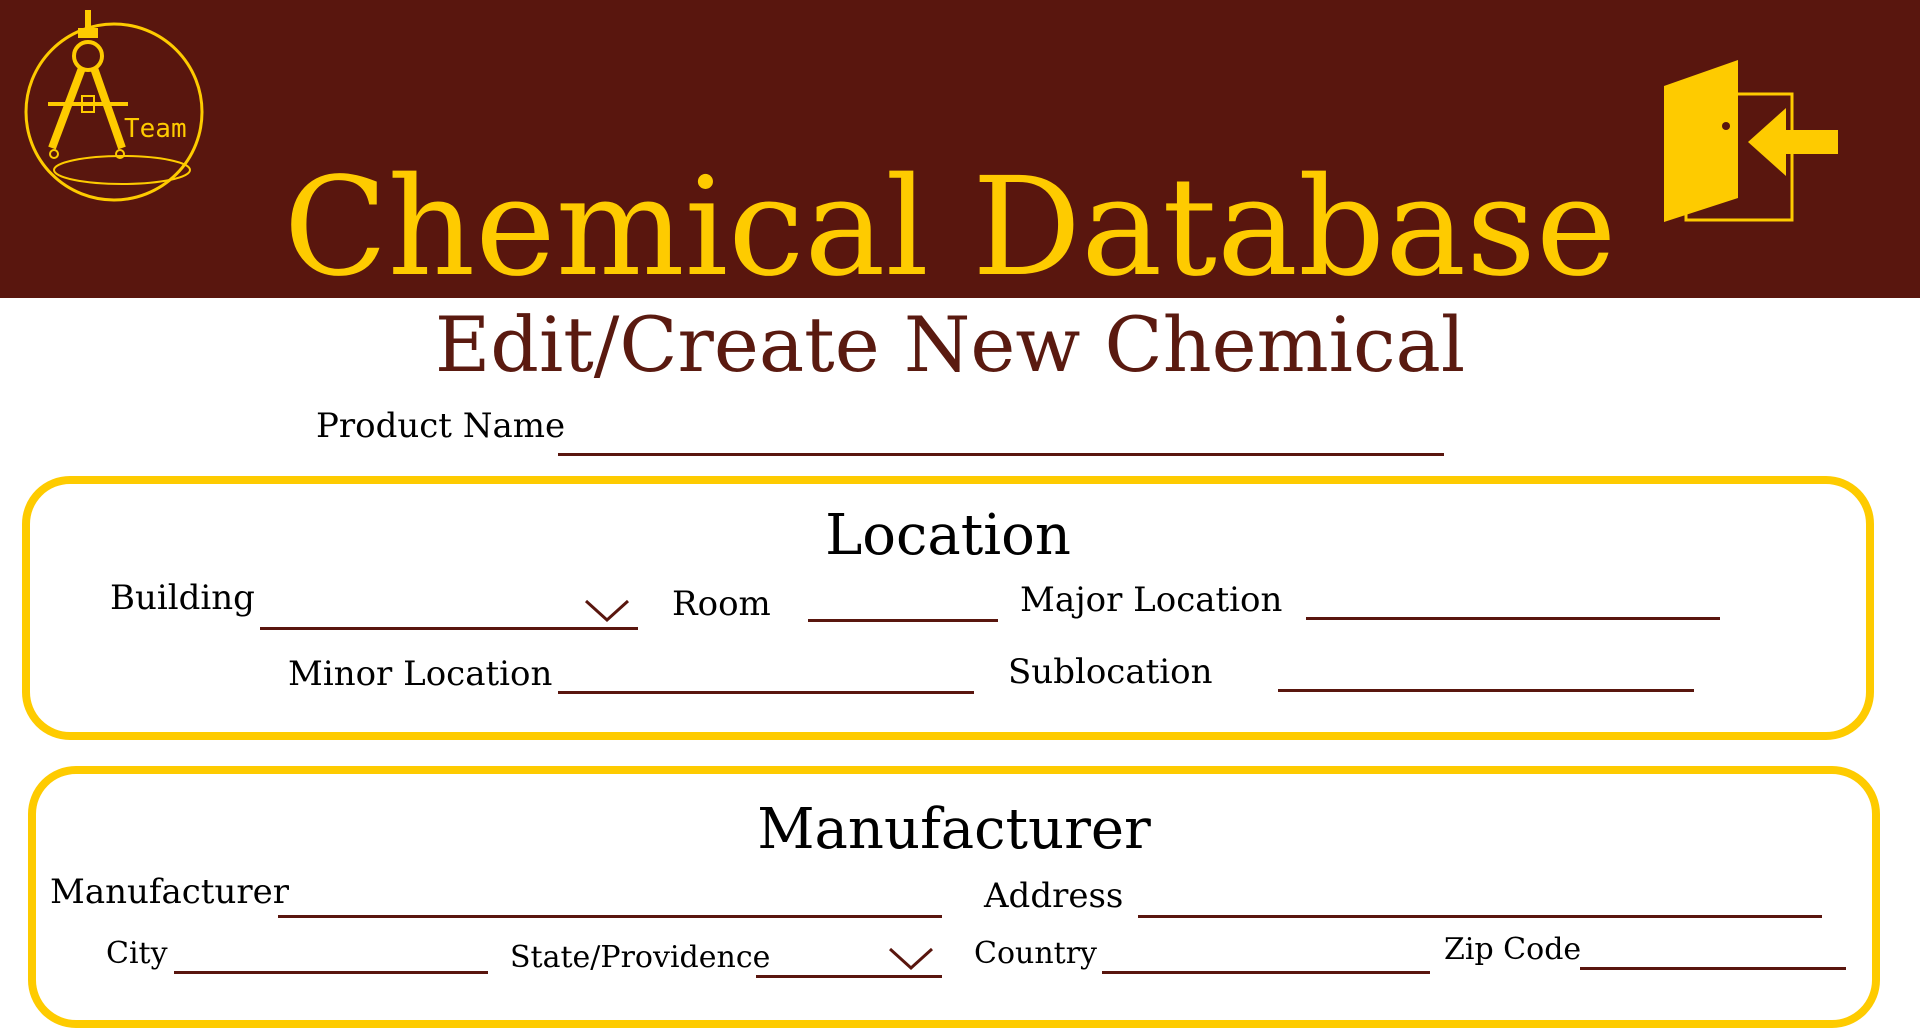 Image resolution: width=1920 pixels, height=1028 pixels. Describe the element at coordinates (948, 535) in the screenshot. I see `location-section-title: Location` at that location.